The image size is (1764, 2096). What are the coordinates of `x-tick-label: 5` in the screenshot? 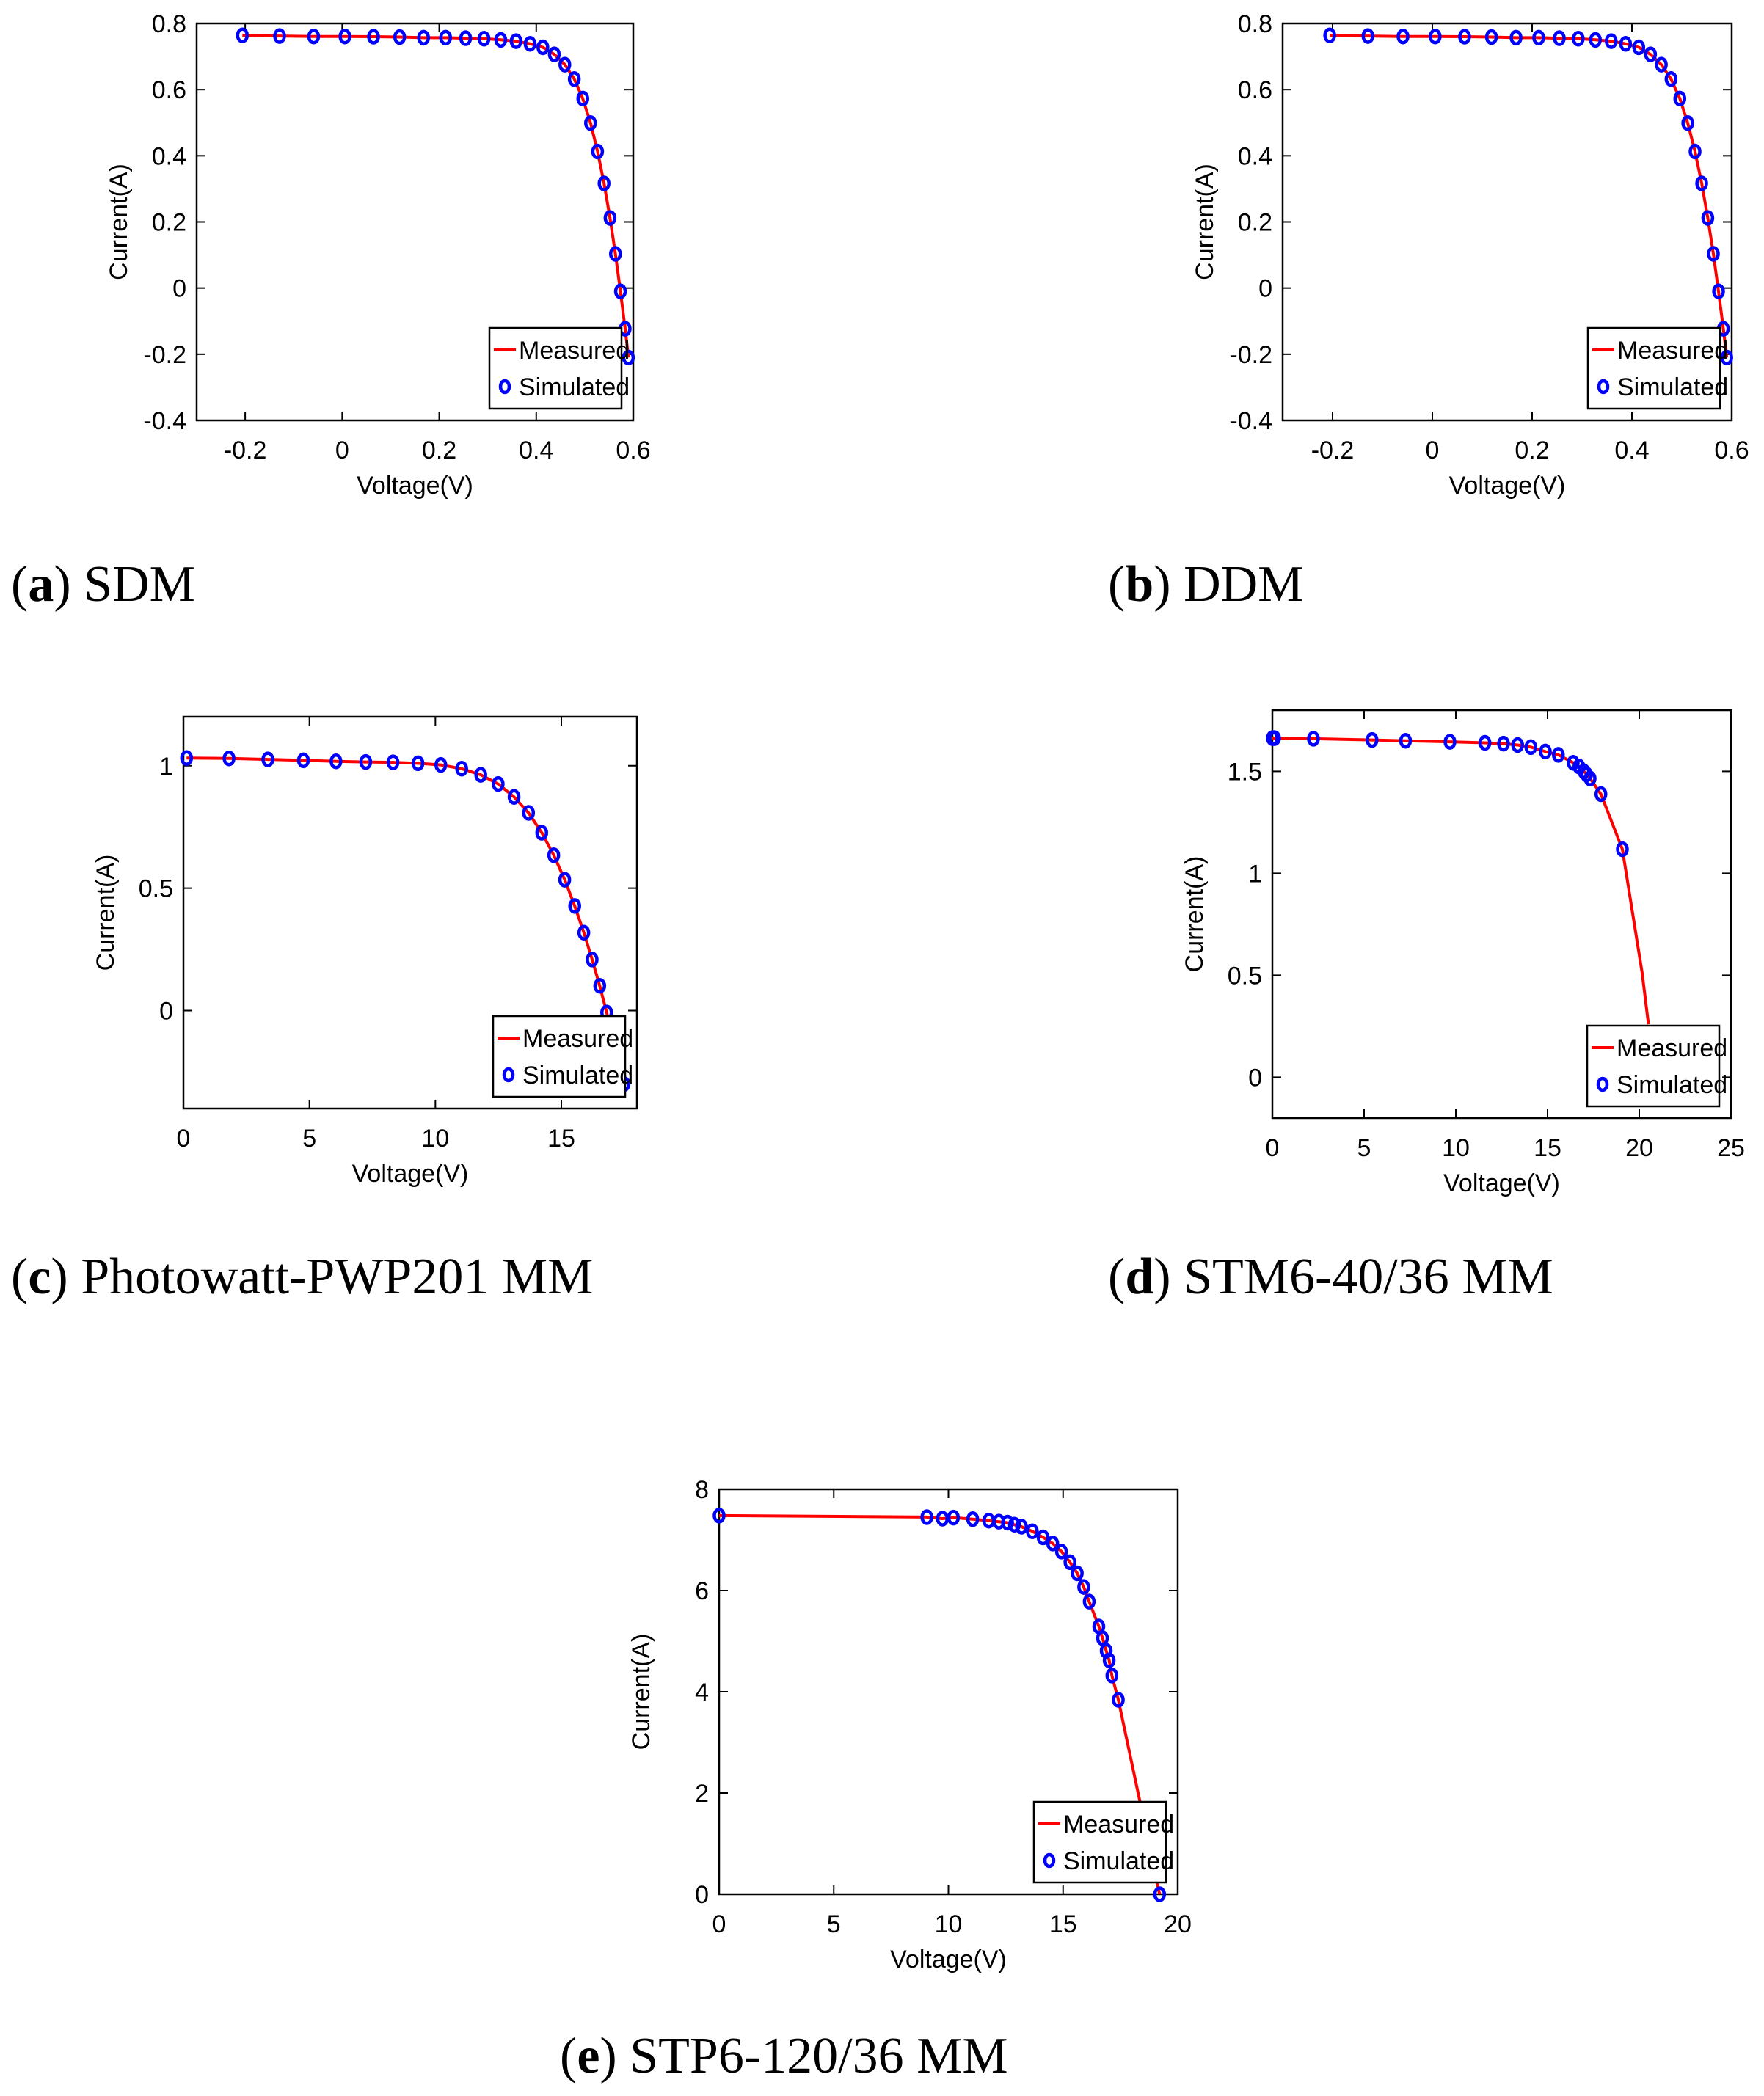 It's located at (1364, 1148).